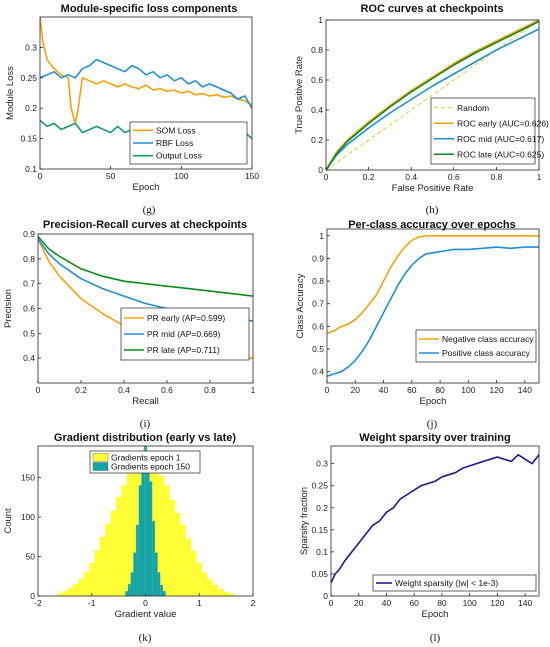 Image resolution: width=550 pixels, height=647 pixels. I want to click on y-tick-label: 150, so click(28, 478).